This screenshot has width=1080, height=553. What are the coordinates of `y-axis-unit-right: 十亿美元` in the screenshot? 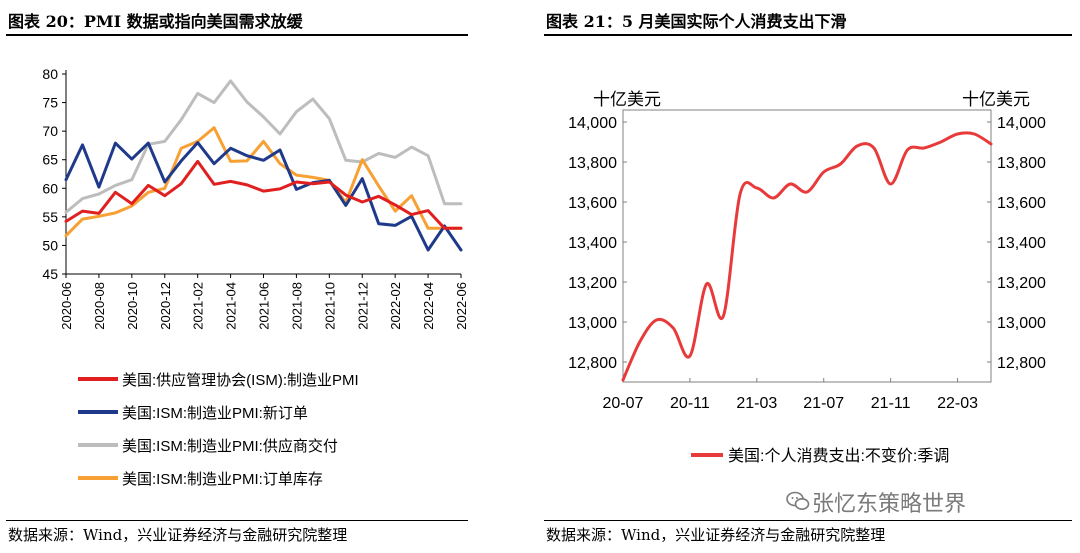 It's located at (996, 99).